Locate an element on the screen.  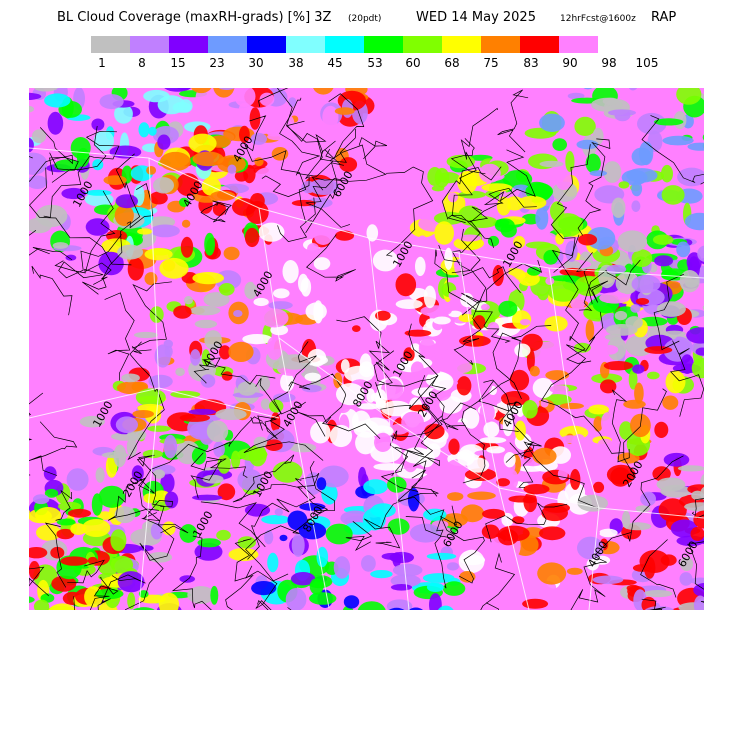
legend-label: 45 is located at coordinates (335, 63).